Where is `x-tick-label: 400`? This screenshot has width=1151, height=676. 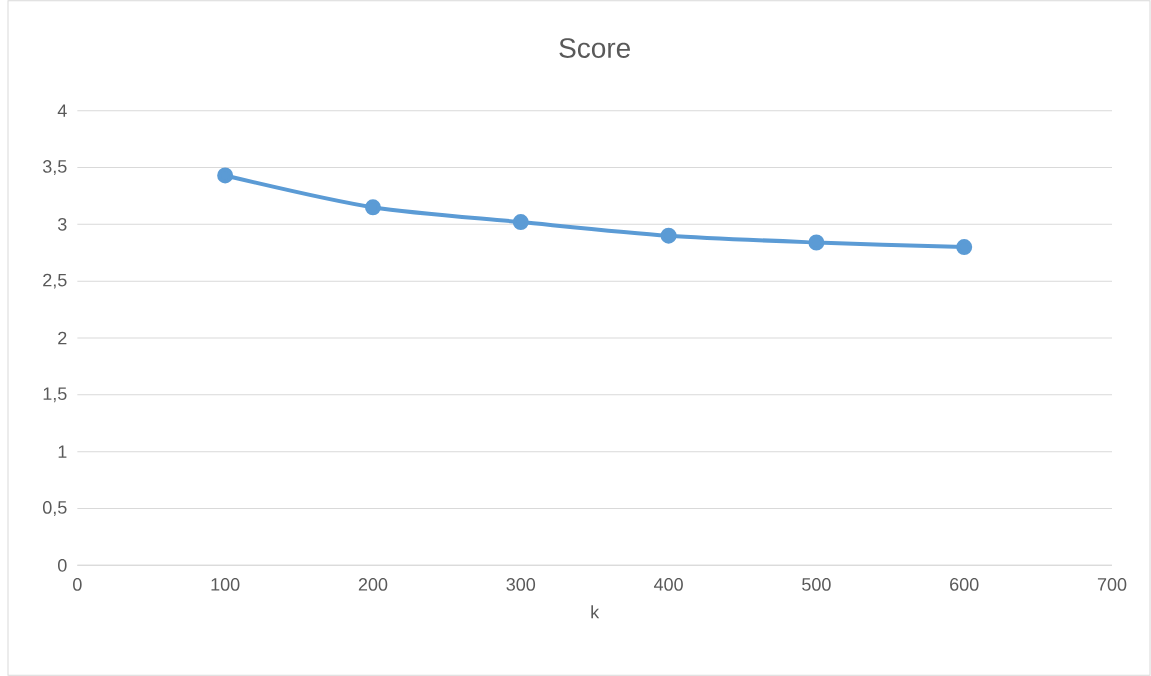 x-tick-label: 400 is located at coordinates (668, 584).